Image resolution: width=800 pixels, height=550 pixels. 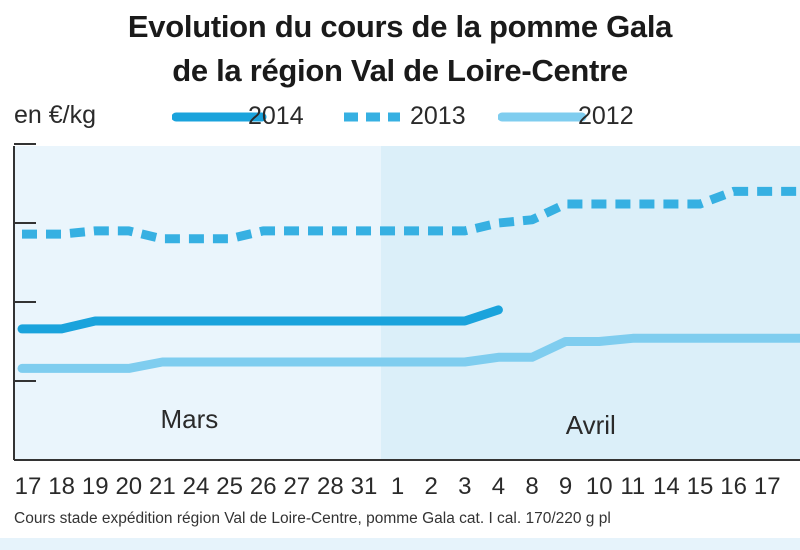 What do you see at coordinates (700, 486) in the screenshot?
I see `x-tick-label: 15` at bounding box center [700, 486].